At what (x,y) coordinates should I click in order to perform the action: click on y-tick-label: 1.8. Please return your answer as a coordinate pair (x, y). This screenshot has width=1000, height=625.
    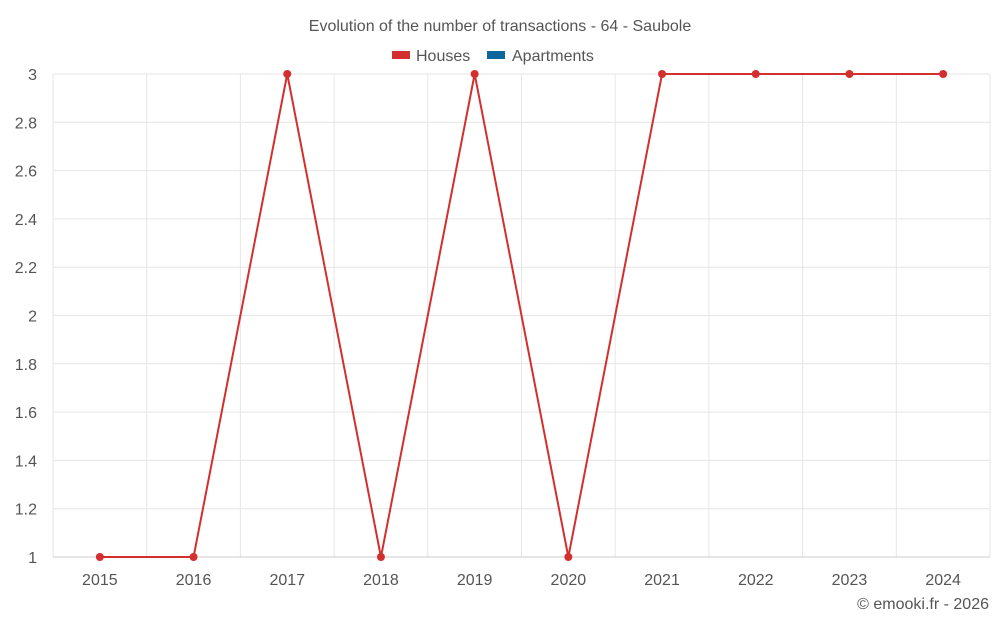
    Looking at the image, I should click on (26, 365).